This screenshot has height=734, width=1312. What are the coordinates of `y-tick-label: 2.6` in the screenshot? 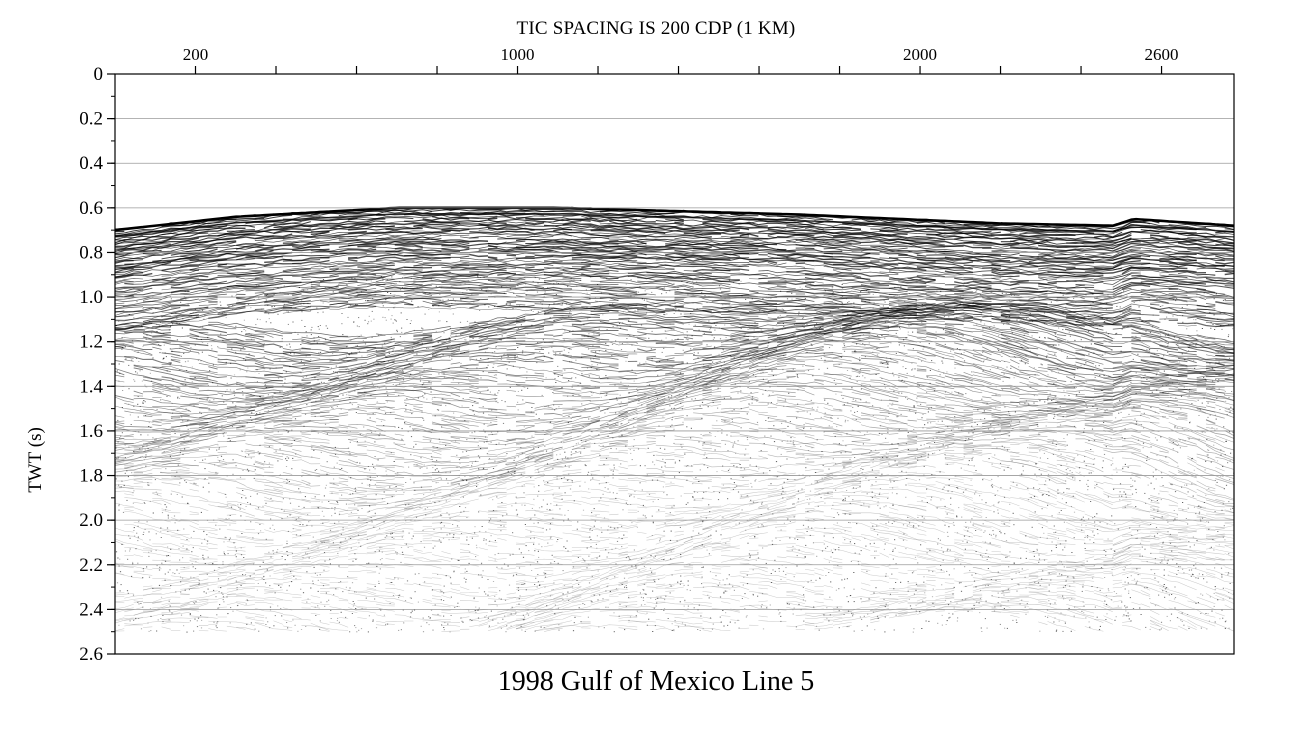 It's located at (91, 654).